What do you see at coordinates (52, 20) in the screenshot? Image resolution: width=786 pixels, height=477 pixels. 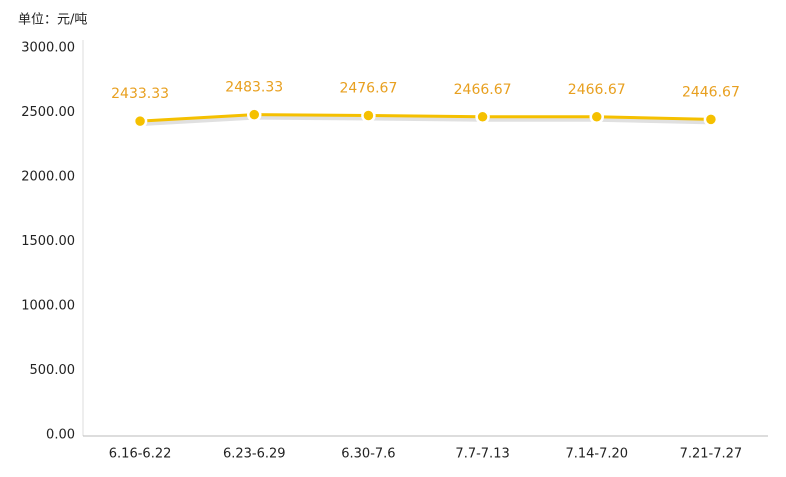 I see `unit-label: 单位：元/吨` at bounding box center [52, 20].